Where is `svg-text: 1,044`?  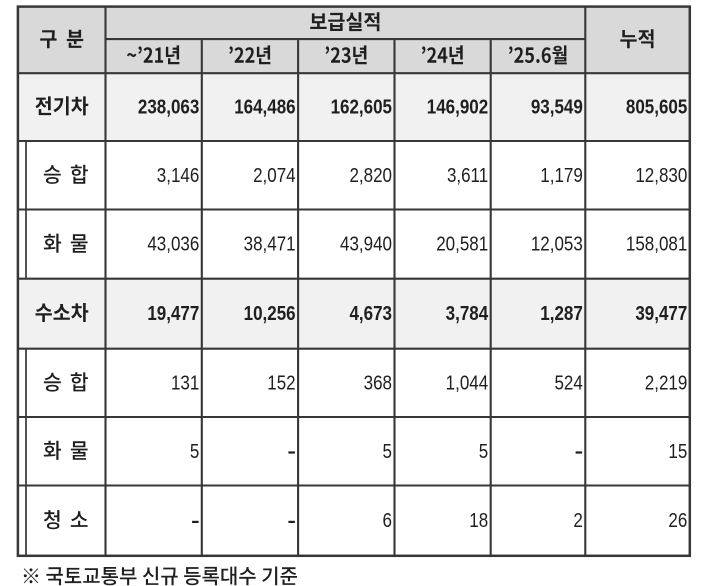 svg-text: 1,044 is located at coordinates (467, 382).